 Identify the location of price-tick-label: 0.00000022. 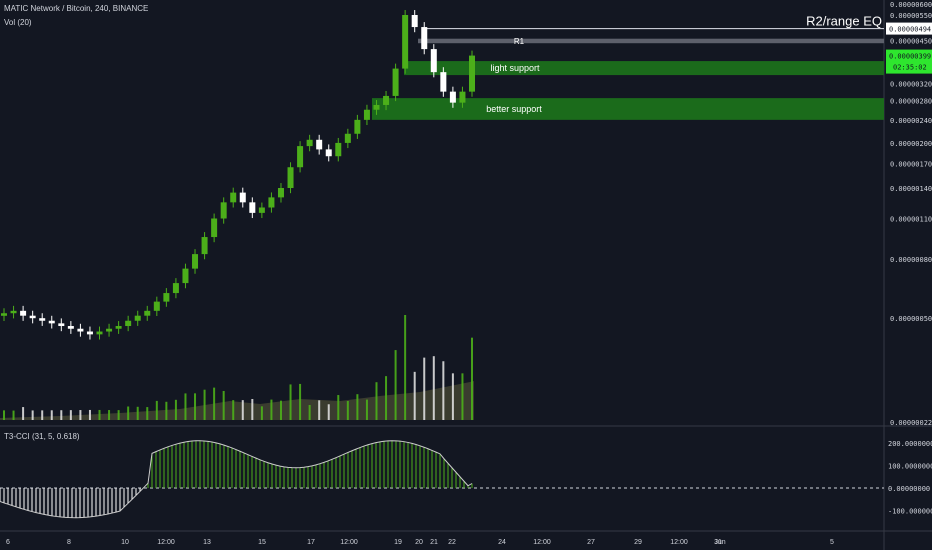
(911, 423).